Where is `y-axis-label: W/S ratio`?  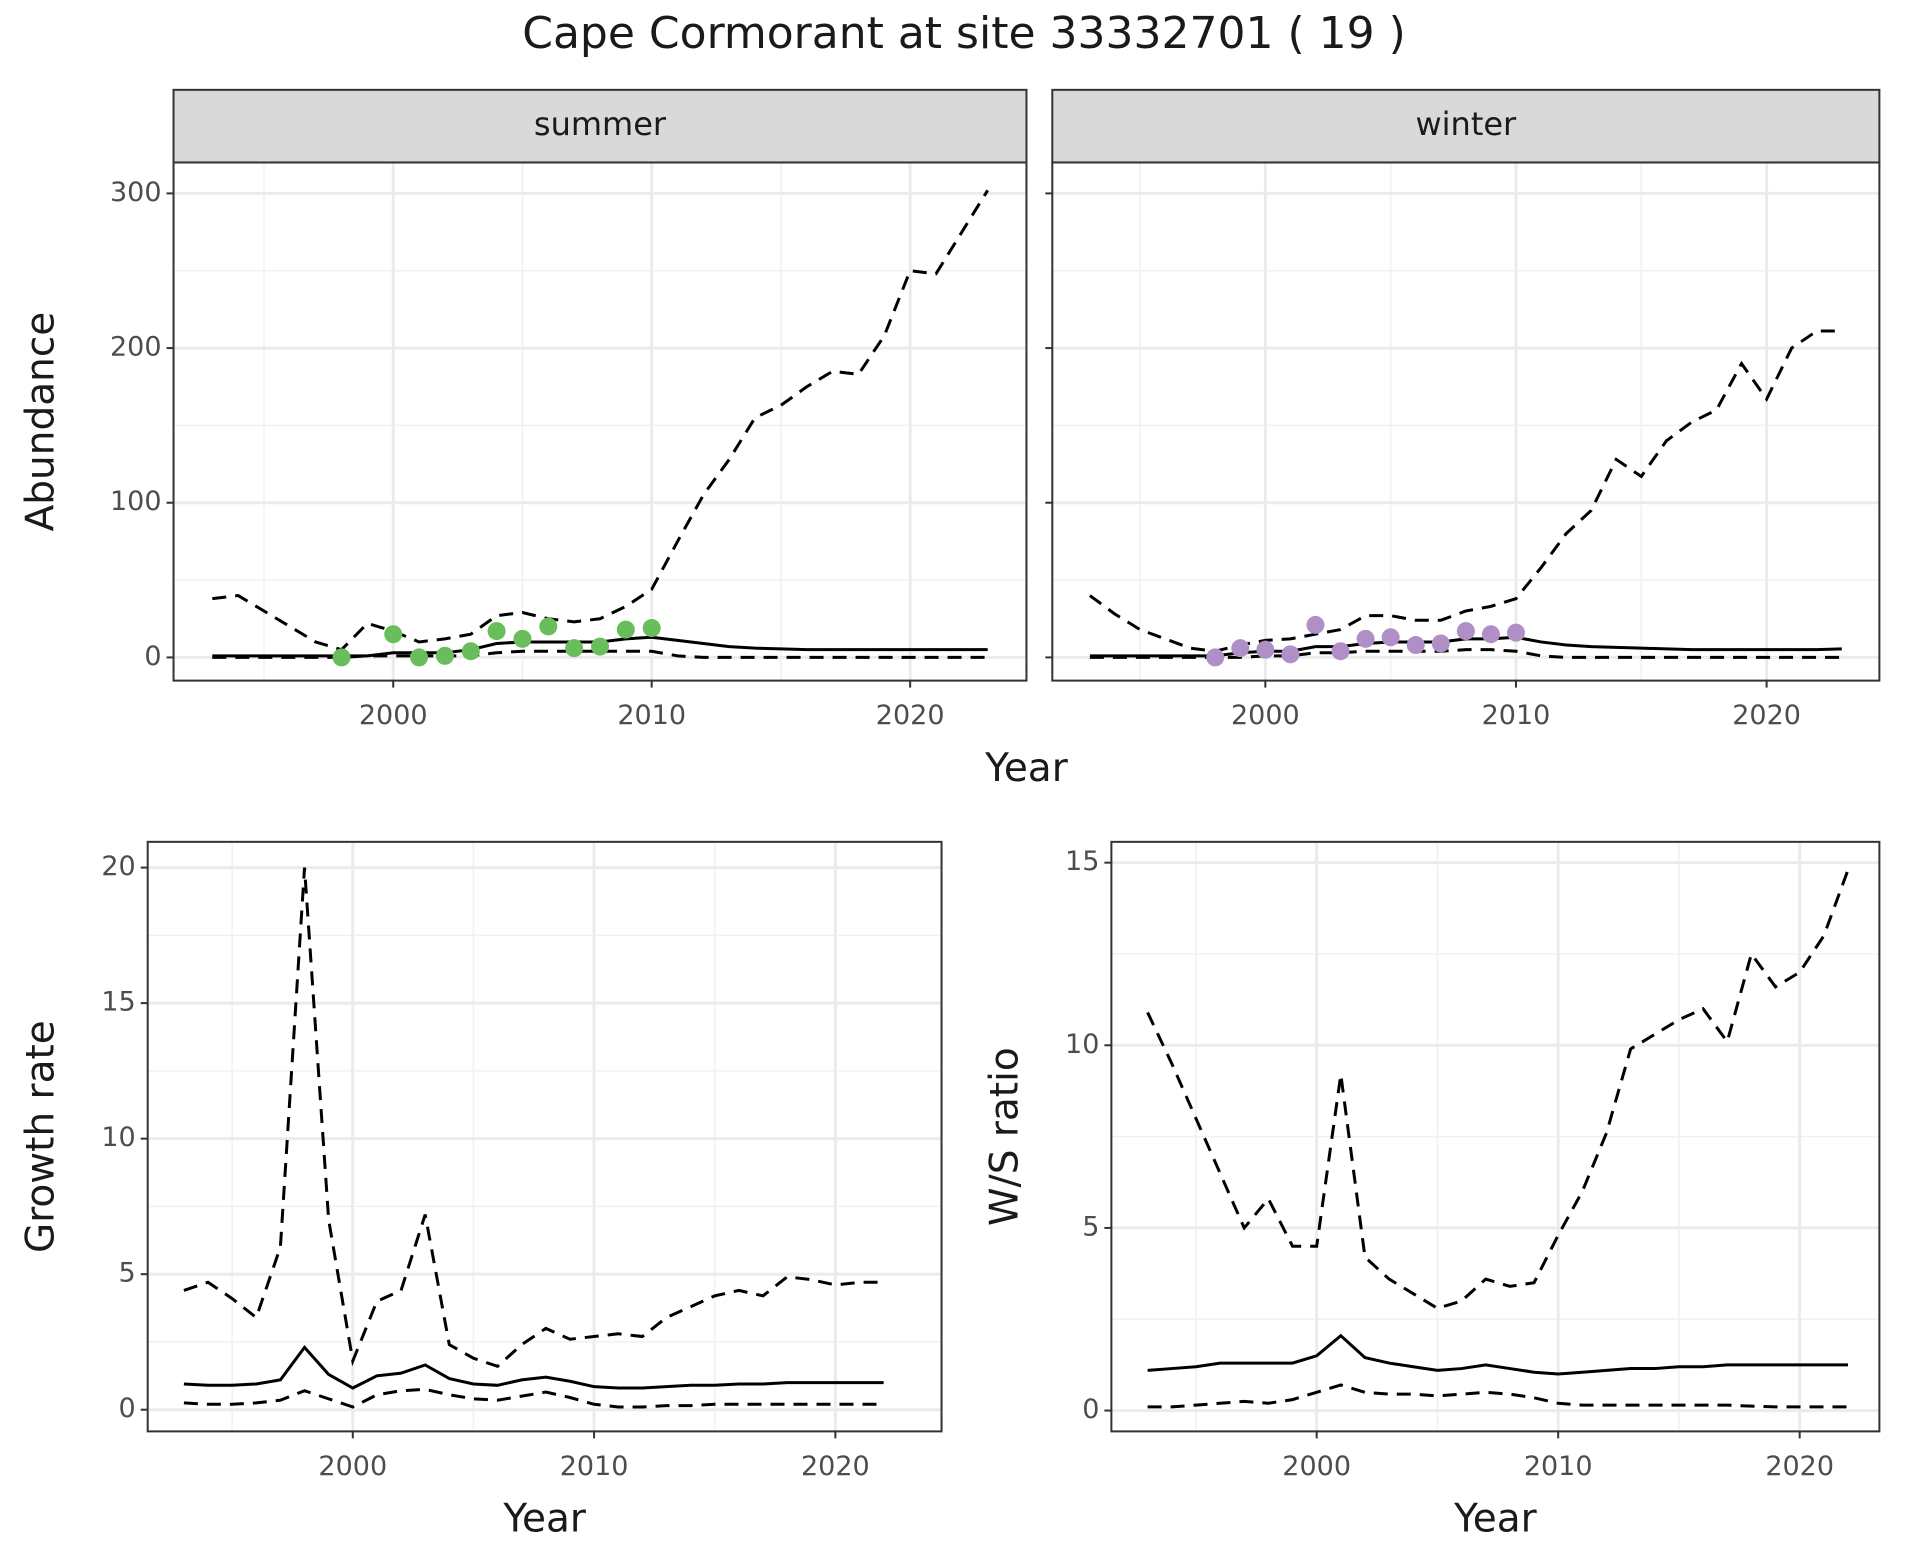 y-axis-label: W/S ratio is located at coordinates (1004, 1136).